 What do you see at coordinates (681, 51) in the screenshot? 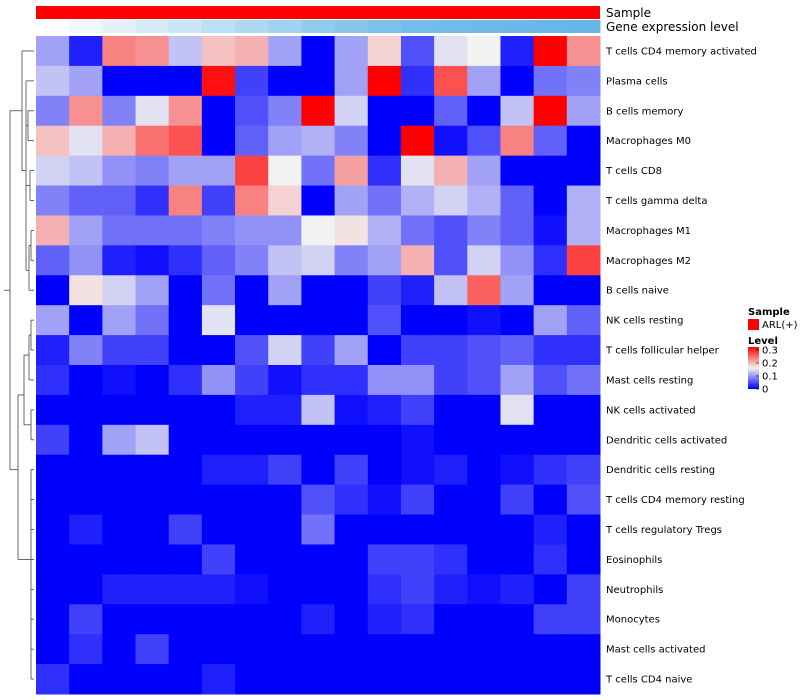
I see `row-label: T cells CD4 memory activated` at bounding box center [681, 51].